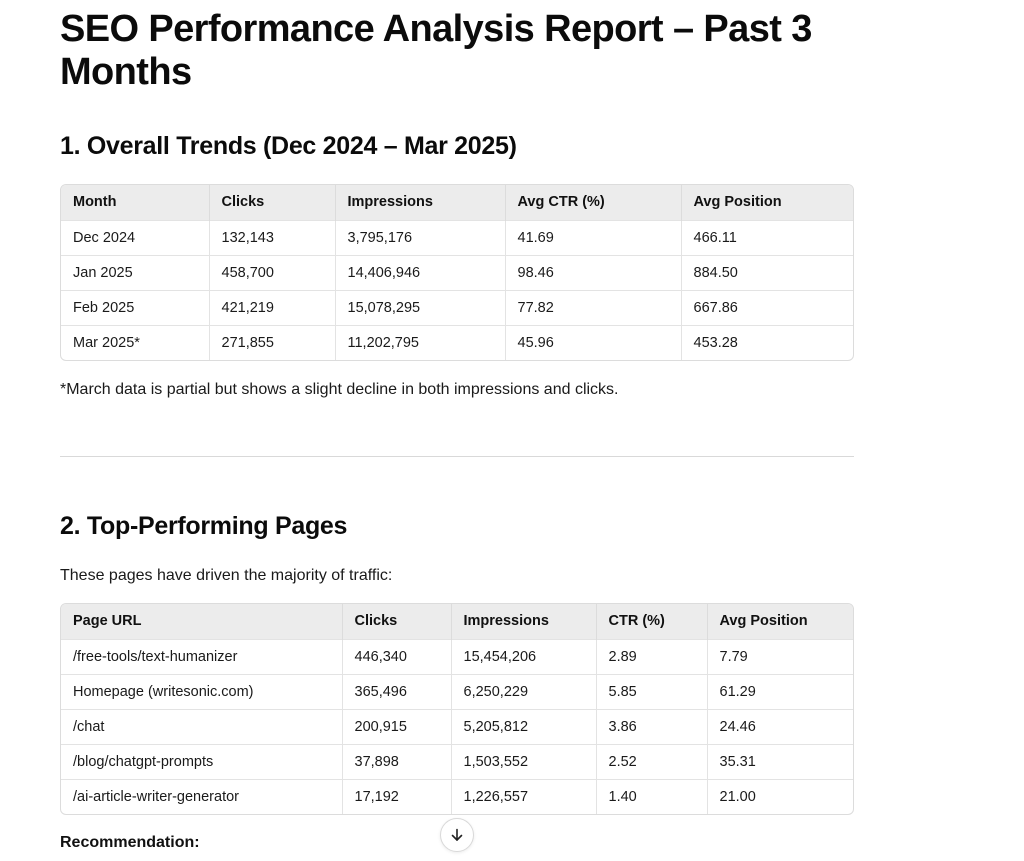  I want to click on table-cell: Mar 2025*, so click(135, 342).